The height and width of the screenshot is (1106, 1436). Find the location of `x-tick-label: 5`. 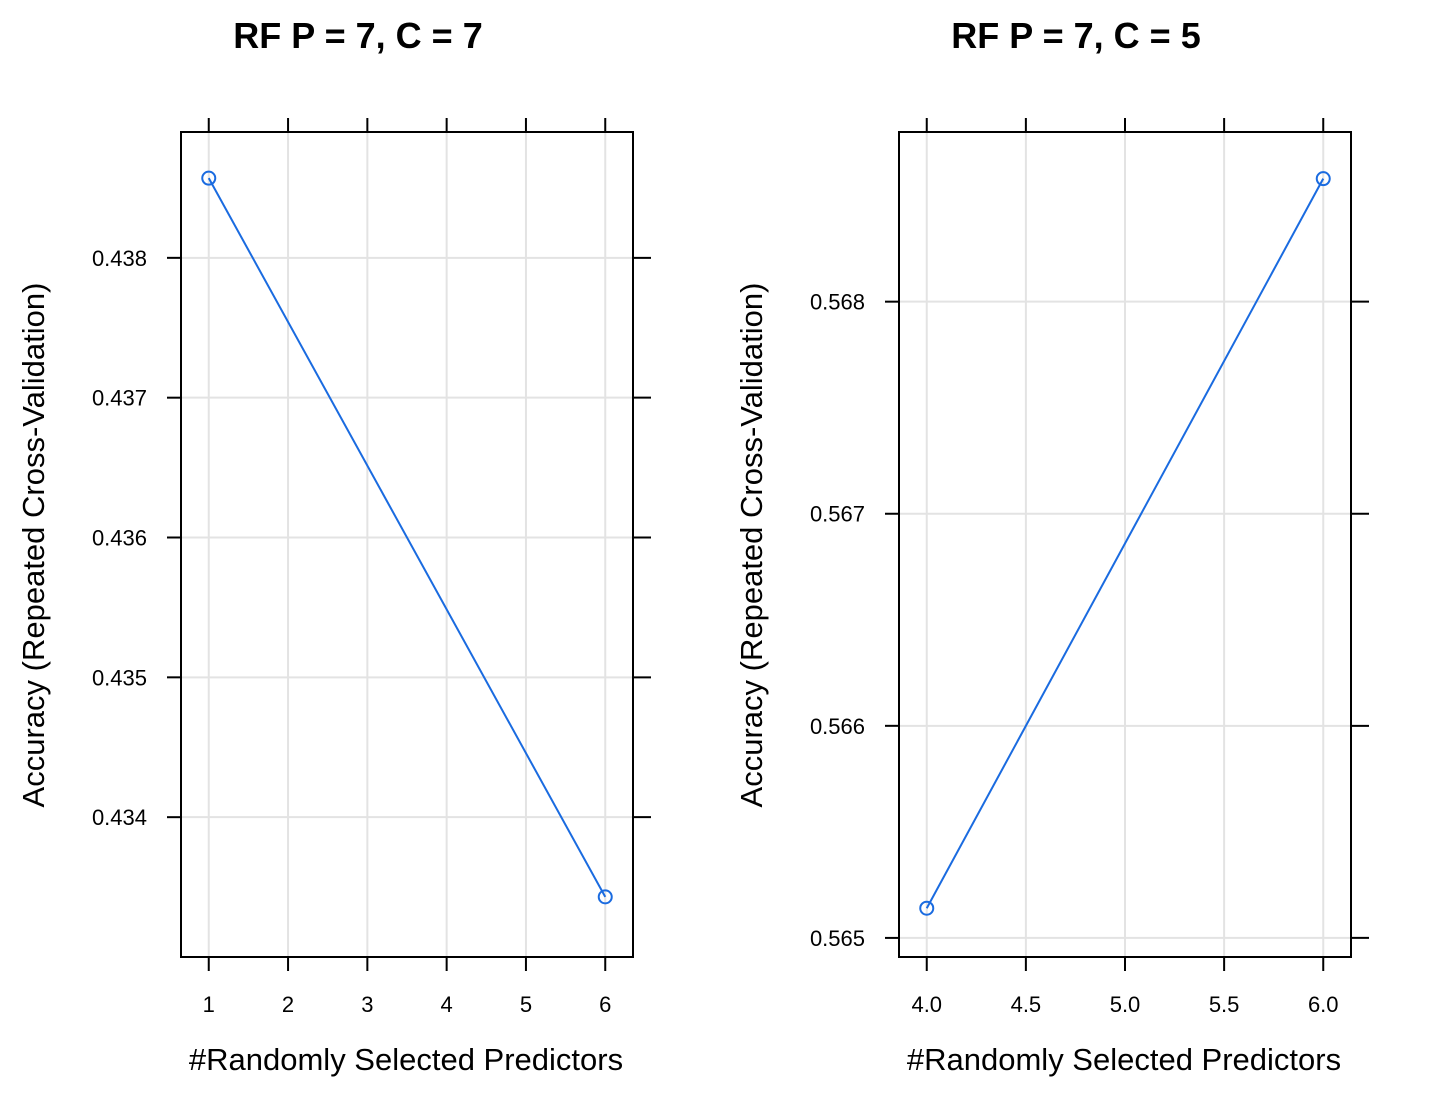

x-tick-label: 5 is located at coordinates (526, 1004).